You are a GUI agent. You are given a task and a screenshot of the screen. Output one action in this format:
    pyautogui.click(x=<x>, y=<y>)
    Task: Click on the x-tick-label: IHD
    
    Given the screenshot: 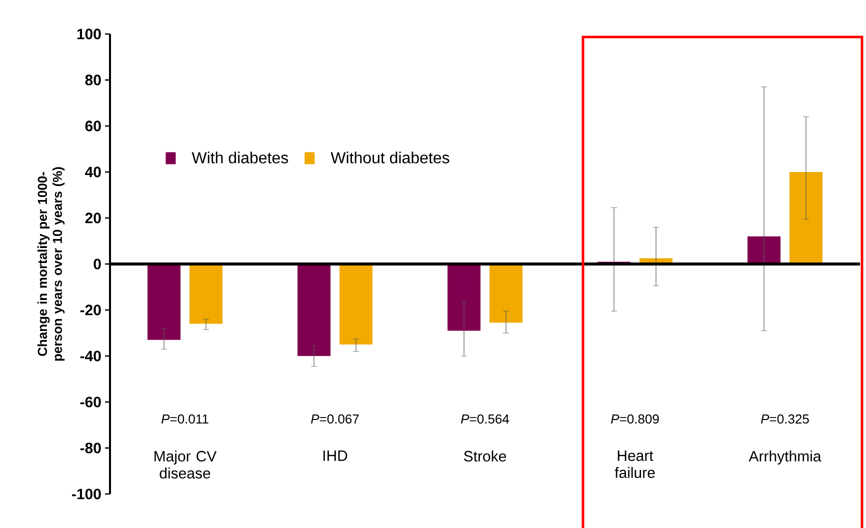 What is the action you would take?
    pyautogui.click(x=335, y=455)
    